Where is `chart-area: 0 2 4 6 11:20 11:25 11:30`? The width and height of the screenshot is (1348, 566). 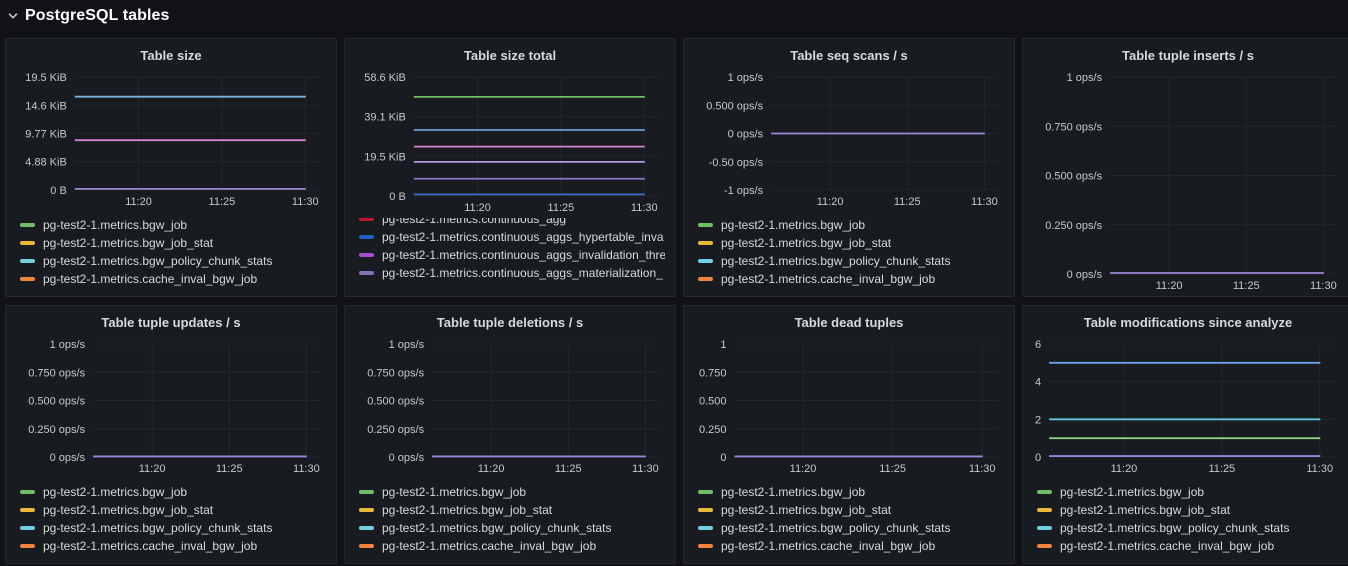 chart-area: 0 2 4 6 11:20 11:25 11:30 is located at coordinates (1185, 406).